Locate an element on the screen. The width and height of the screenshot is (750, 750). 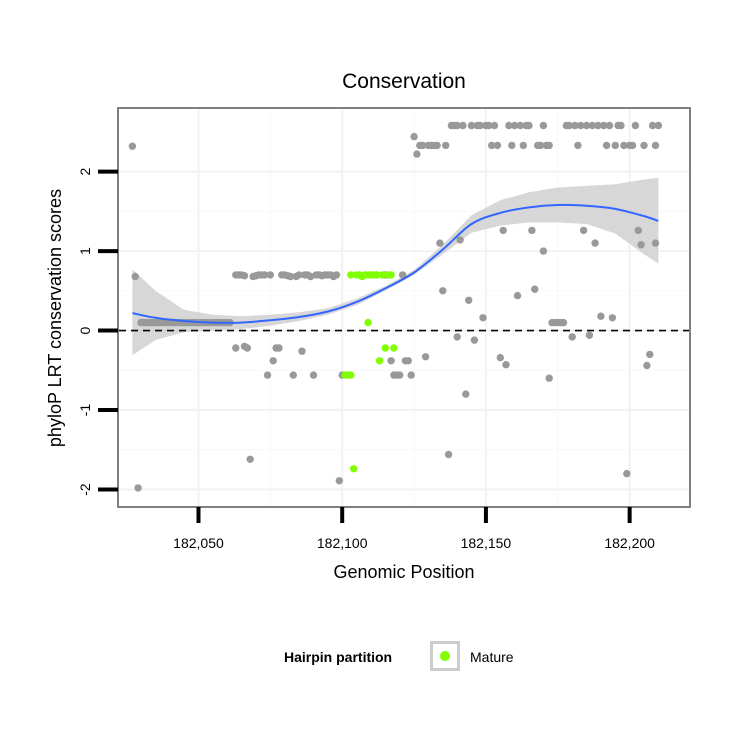
y-tick-label: 1 is located at coordinates (85, 251).